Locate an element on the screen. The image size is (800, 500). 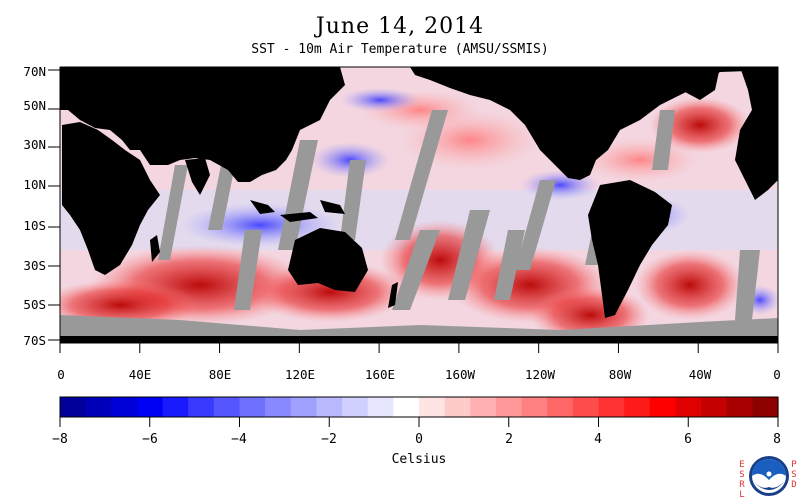
colorbar-ticks is located at coordinates (419, 422).